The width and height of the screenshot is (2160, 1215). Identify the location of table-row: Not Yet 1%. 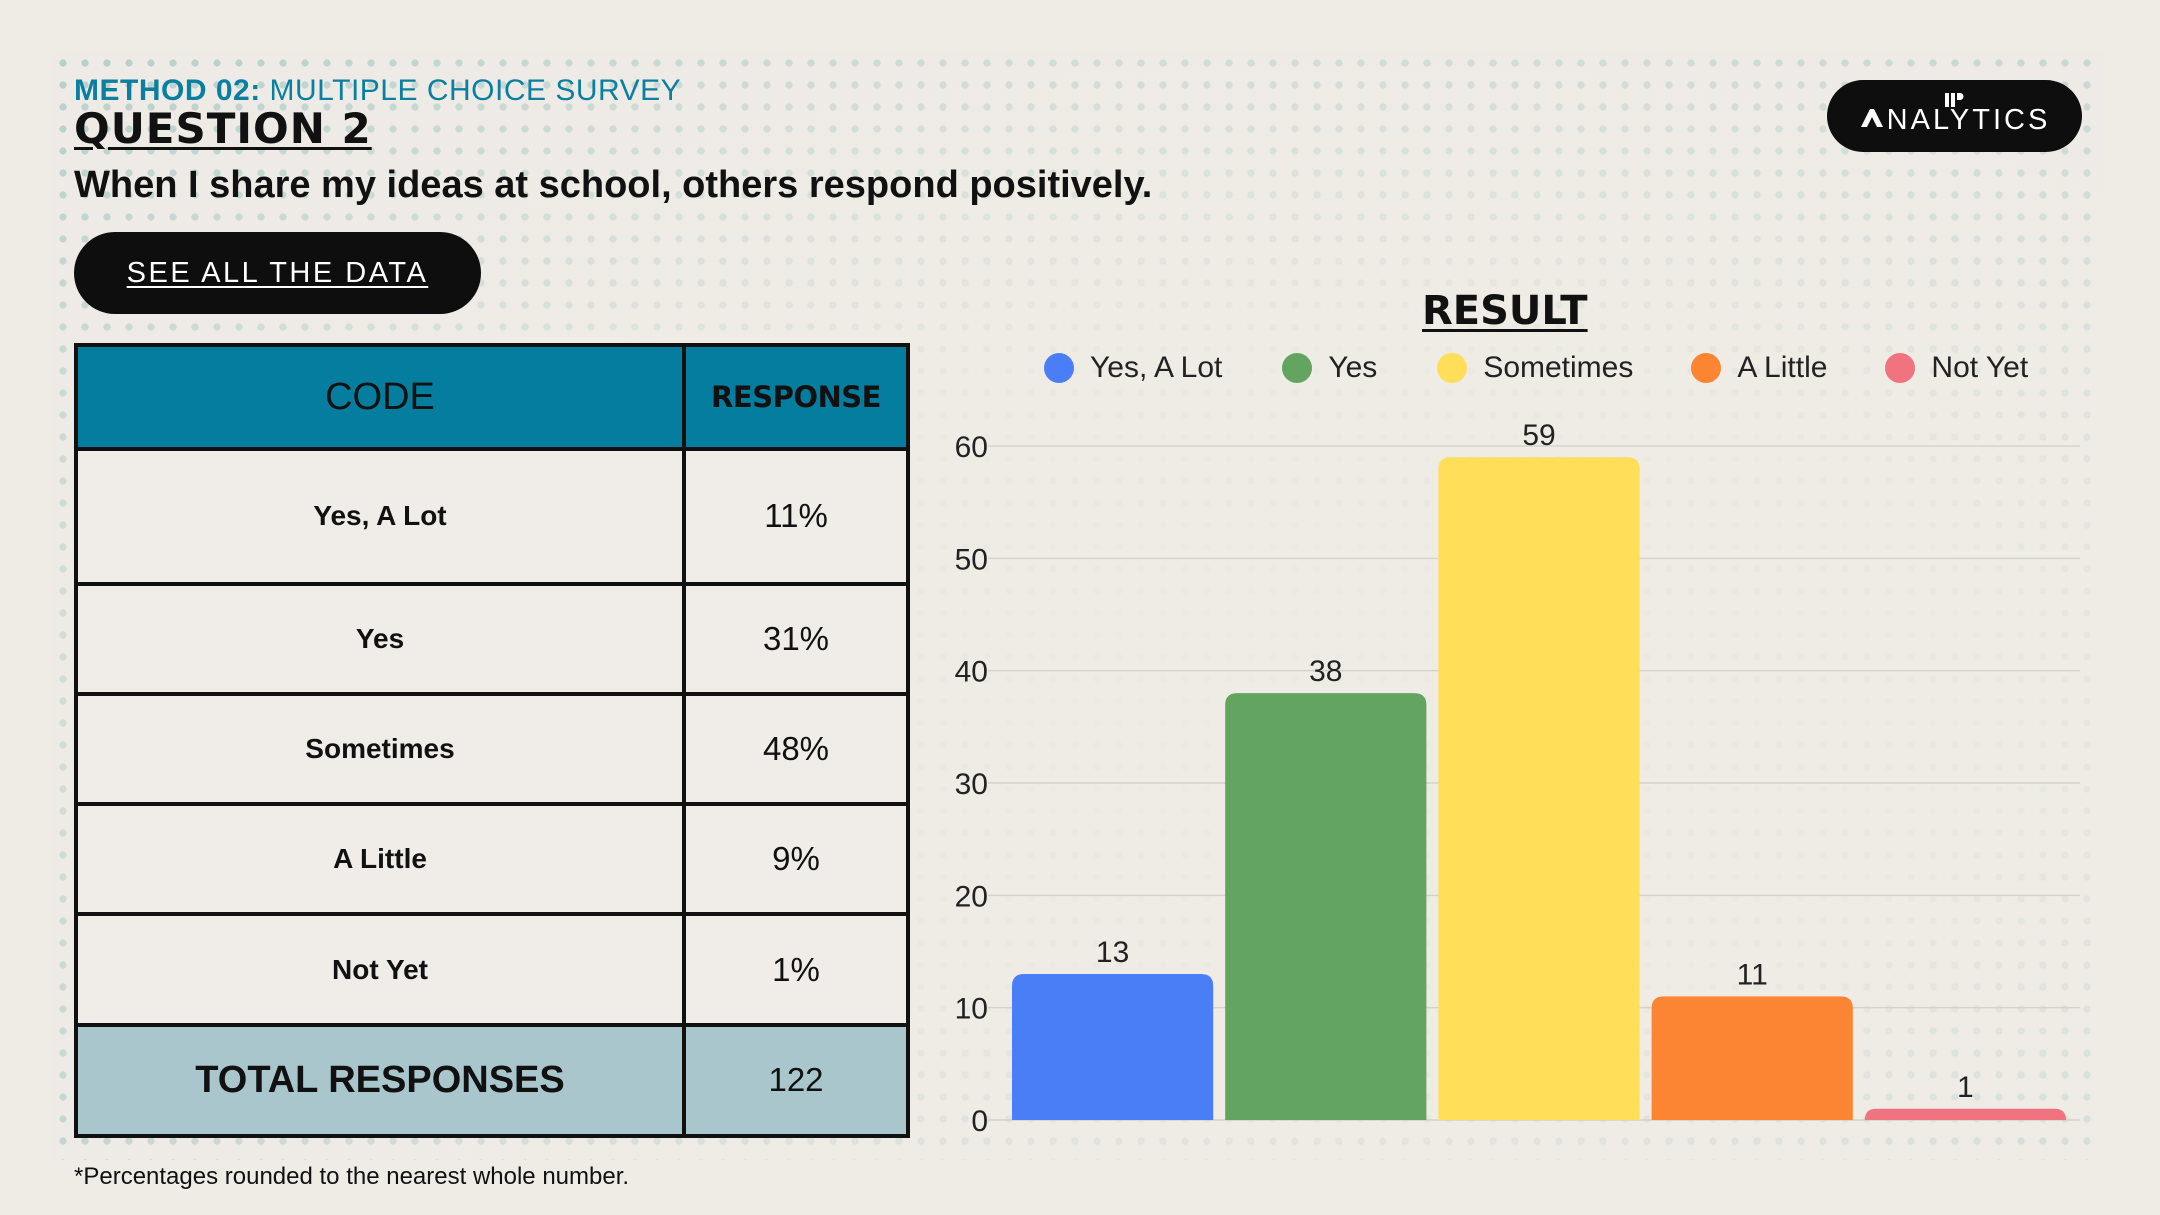
(492, 969).